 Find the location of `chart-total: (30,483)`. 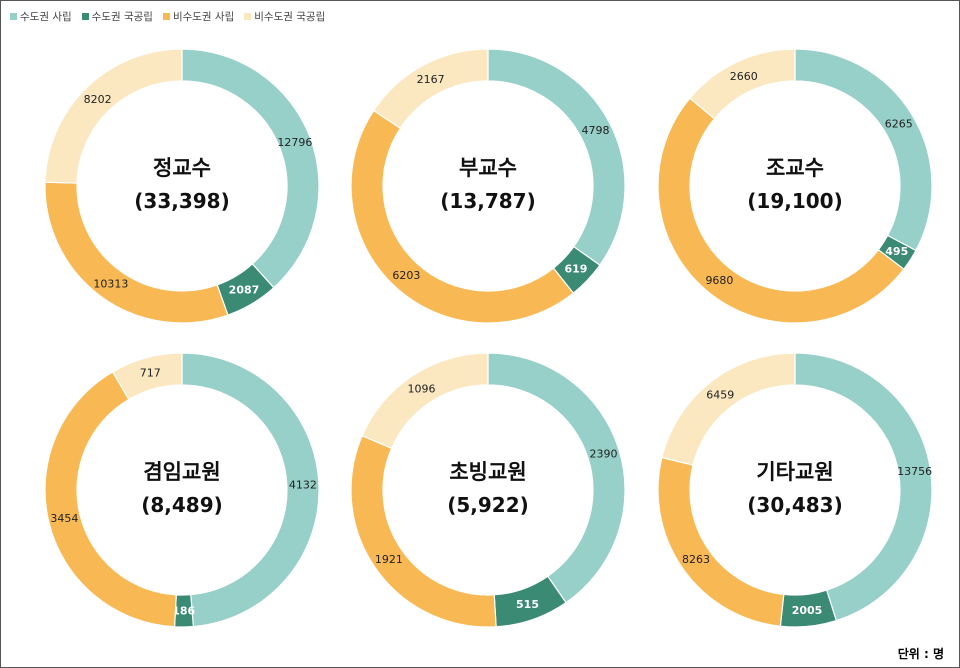

chart-total: (30,483) is located at coordinates (794, 505).